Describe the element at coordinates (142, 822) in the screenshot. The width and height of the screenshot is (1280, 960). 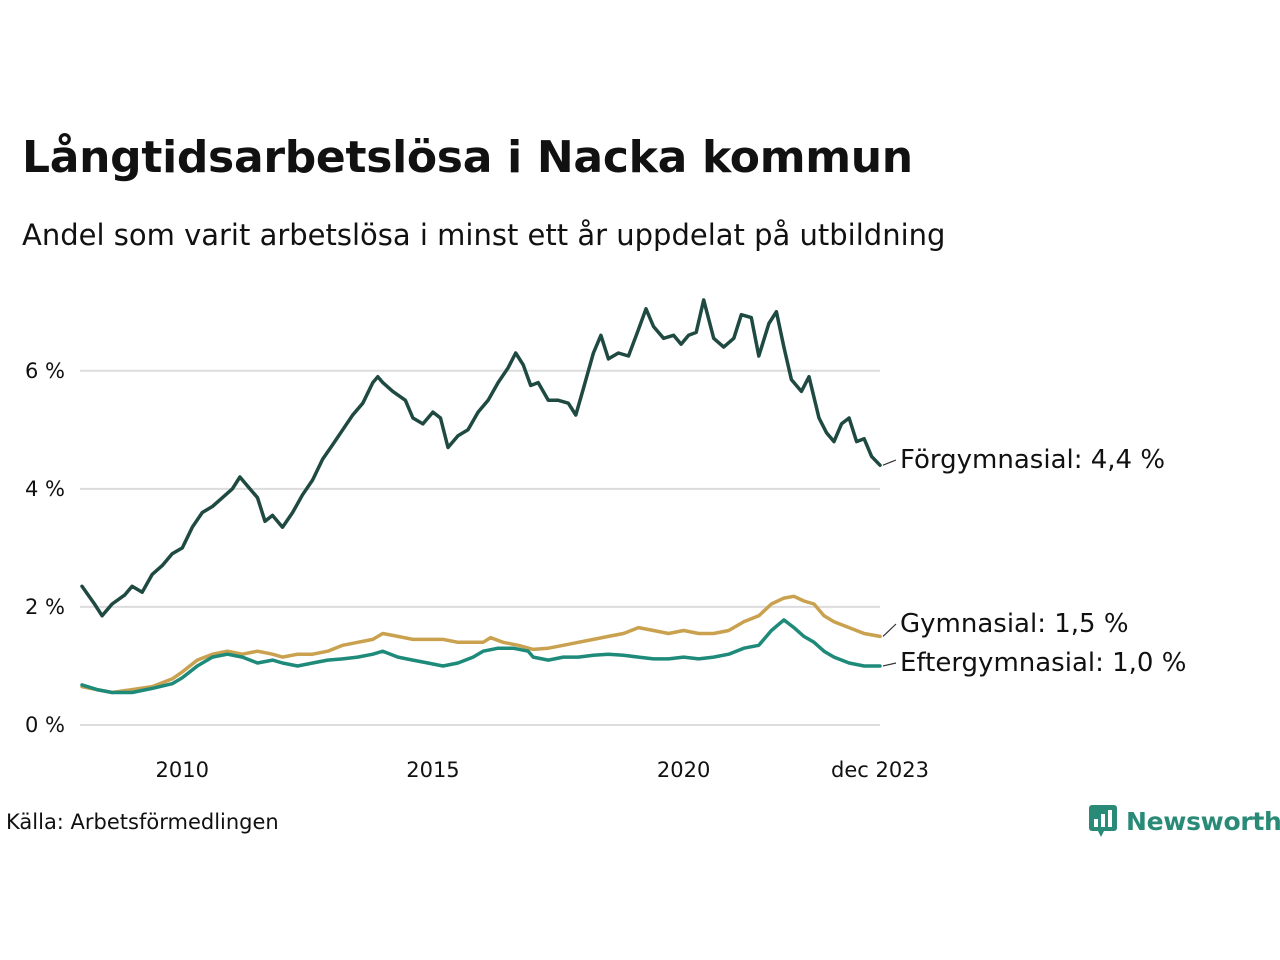
I see `source-note: Källa: Arbetsförmedlingen` at that location.